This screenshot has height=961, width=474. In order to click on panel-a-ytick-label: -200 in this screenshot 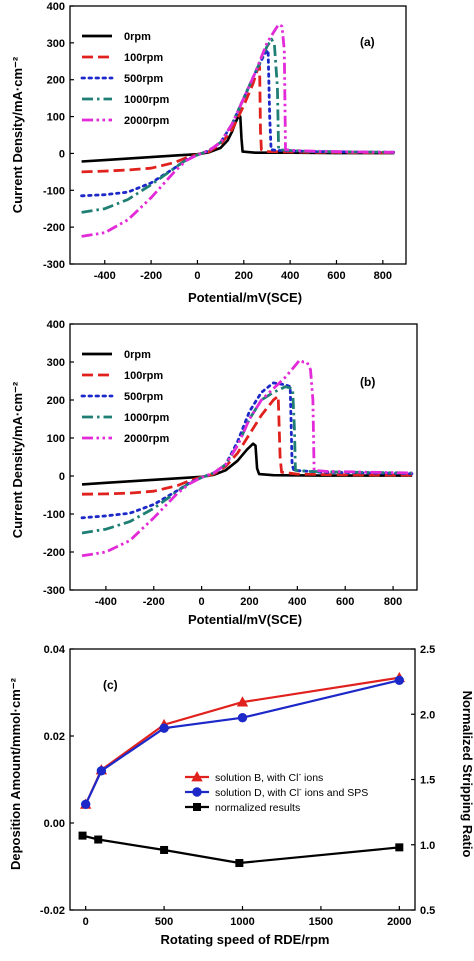, I will do `click(54, 228)`.